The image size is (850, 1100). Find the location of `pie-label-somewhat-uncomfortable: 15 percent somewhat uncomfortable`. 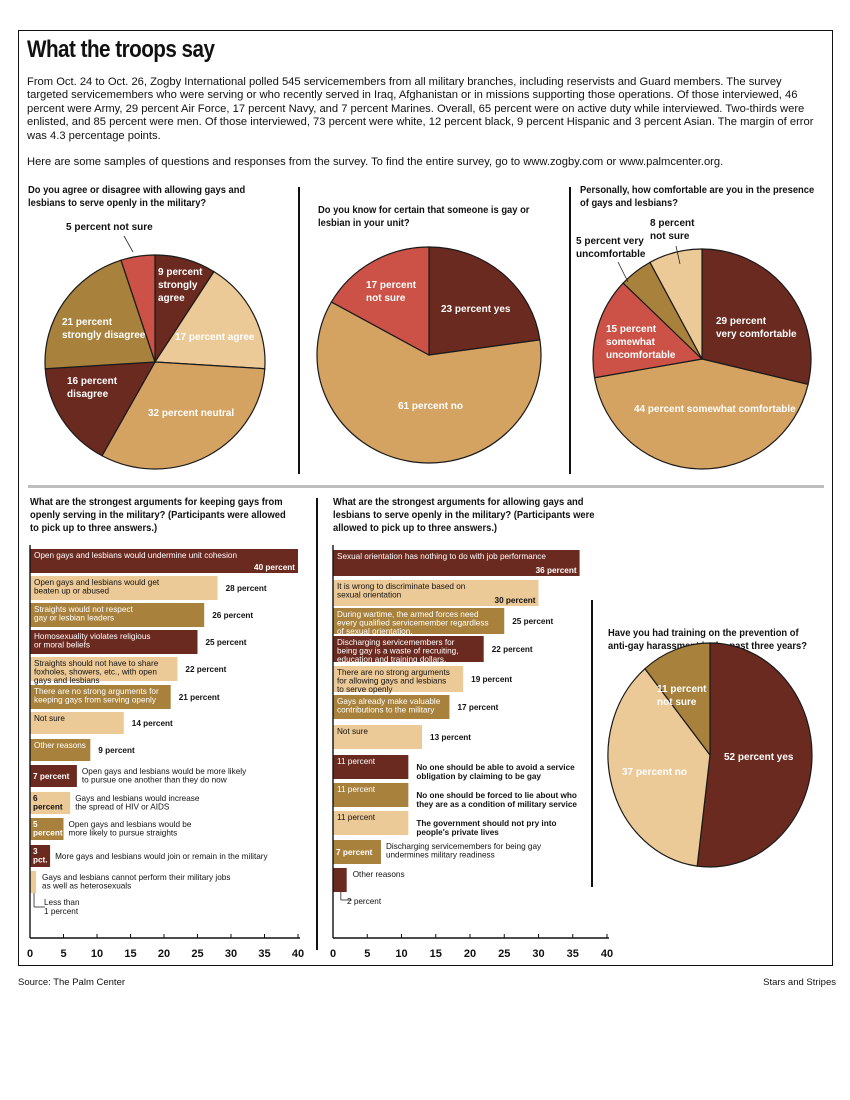

pie-label-somewhat-uncomfortable: 15 percent somewhat uncomfortable is located at coordinates (641, 342).